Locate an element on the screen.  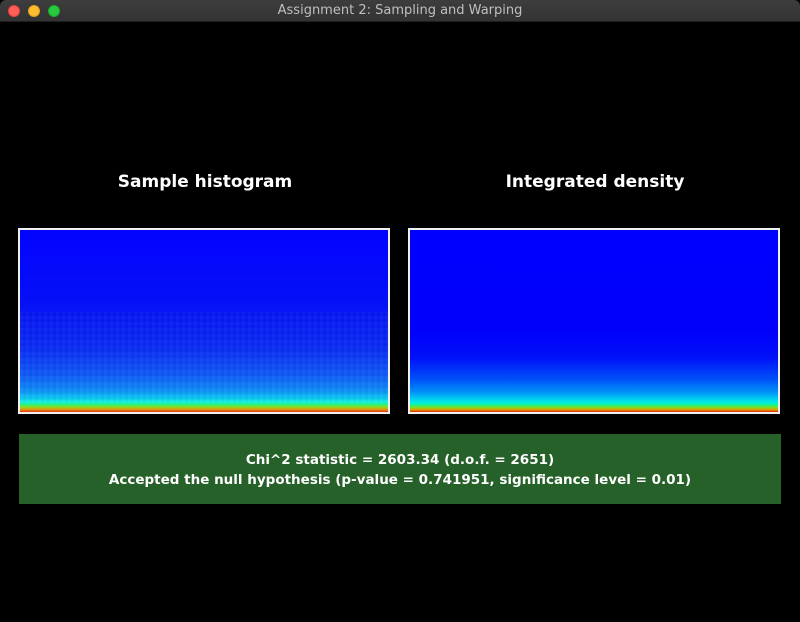
sample-histogram-plot is located at coordinates (204, 321).